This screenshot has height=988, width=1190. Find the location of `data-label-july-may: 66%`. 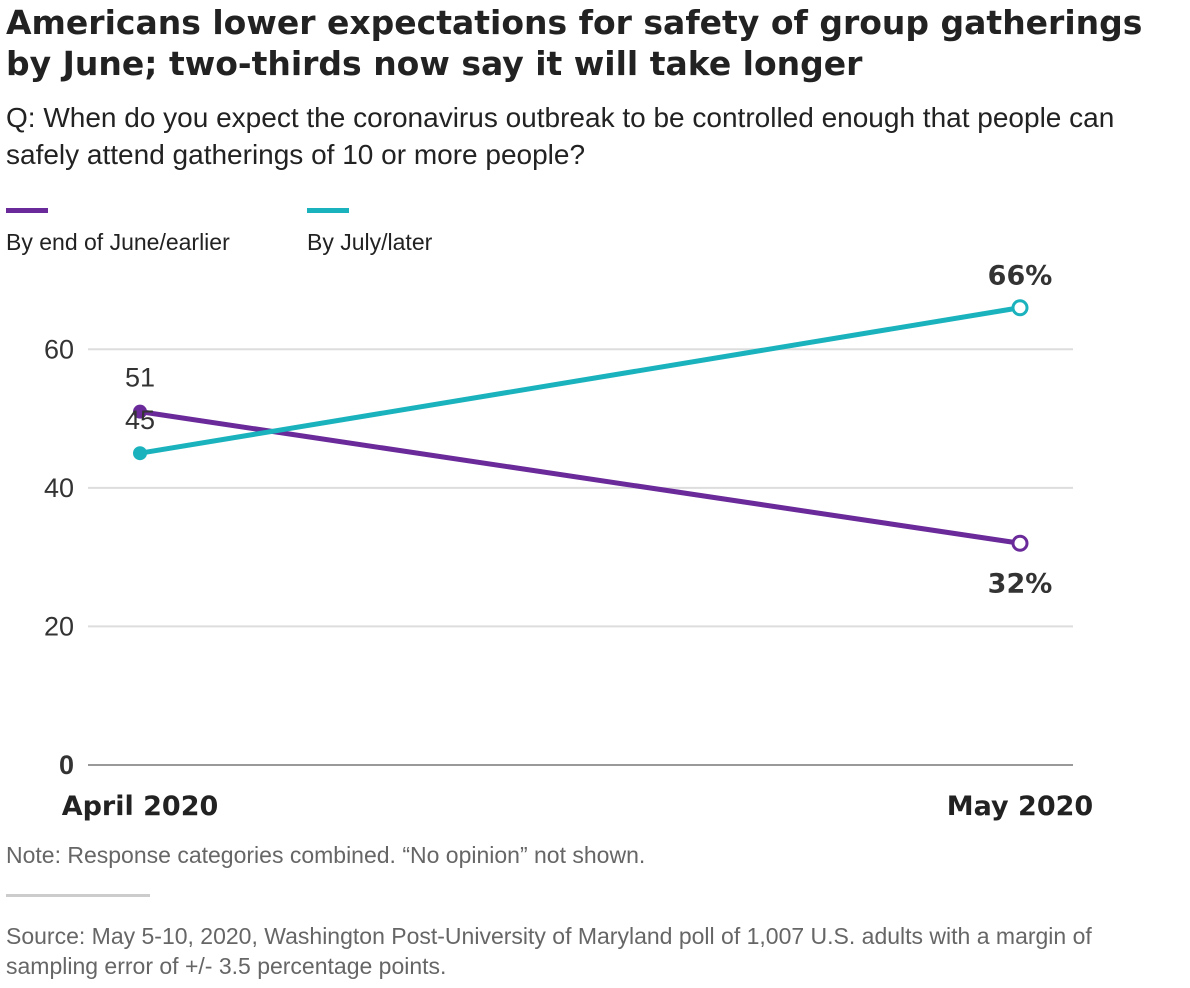

data-label-july-may: 66% is located at coordinates (1020, 276).